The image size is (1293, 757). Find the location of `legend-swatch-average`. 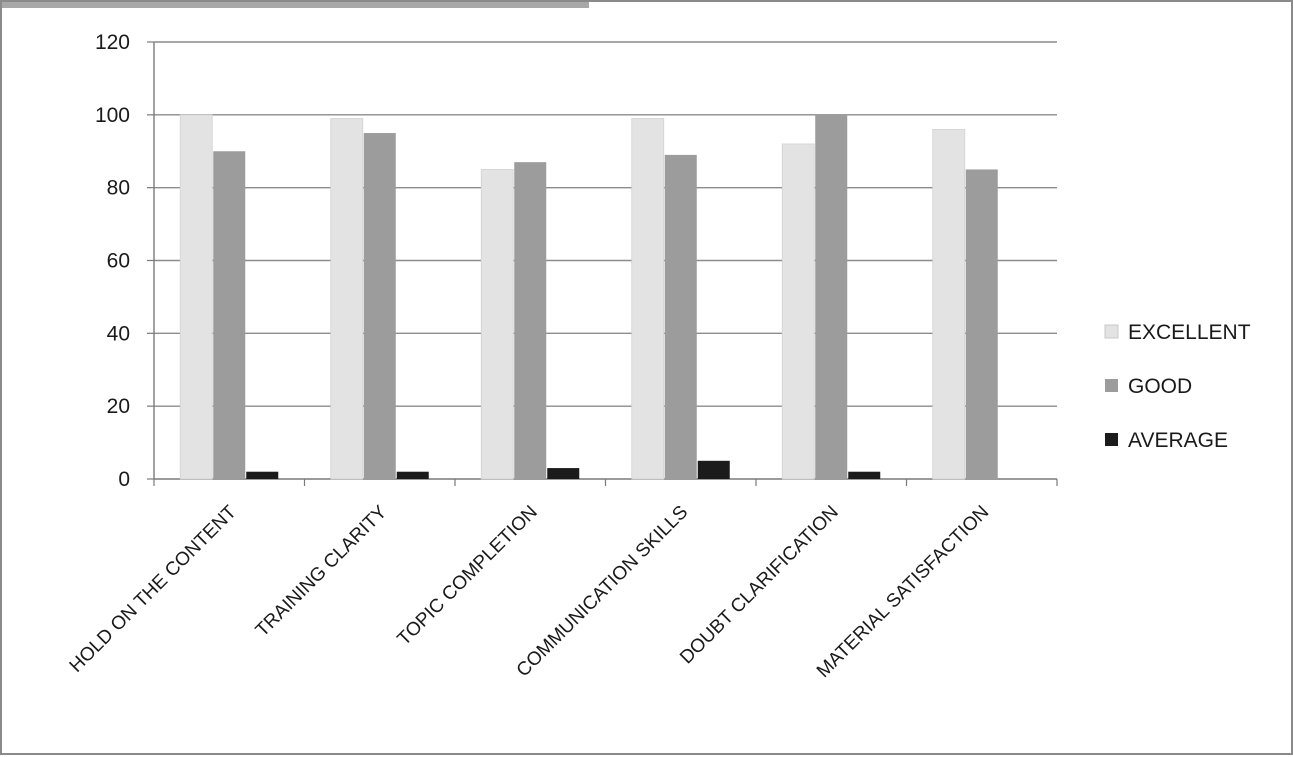

legend-swatch-average is located at coordinates (1111, 439).